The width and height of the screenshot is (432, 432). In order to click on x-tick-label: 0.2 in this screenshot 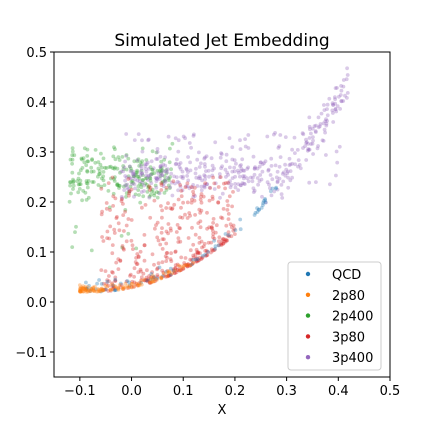, I will do `click(235, 391)`.